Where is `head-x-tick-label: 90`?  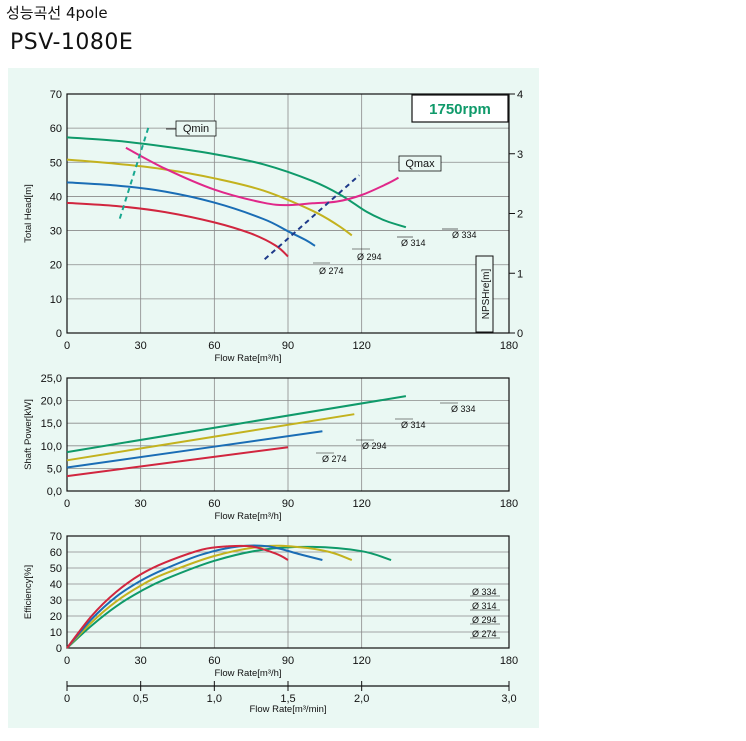
head-x-tick-label: 90 is located at coordinates (288, 346).